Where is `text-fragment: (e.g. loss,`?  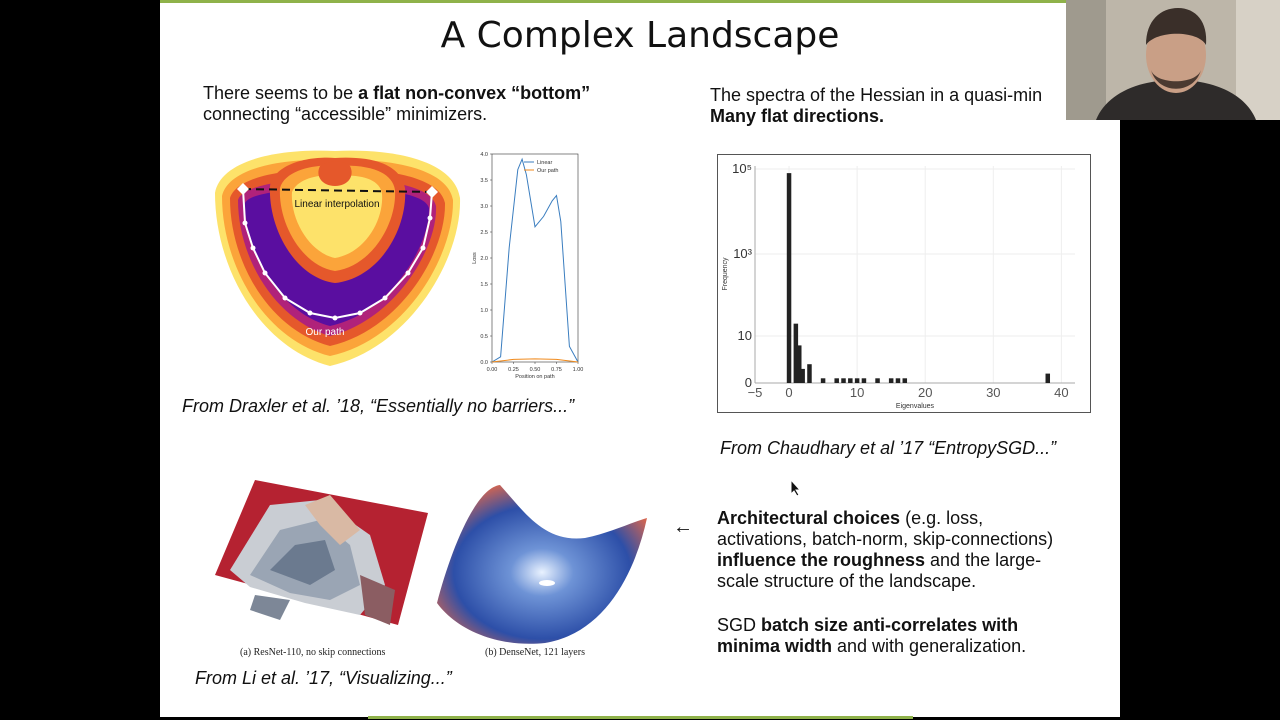
text-fragment: (e.g. loss, is located at coordinates (942, 518).